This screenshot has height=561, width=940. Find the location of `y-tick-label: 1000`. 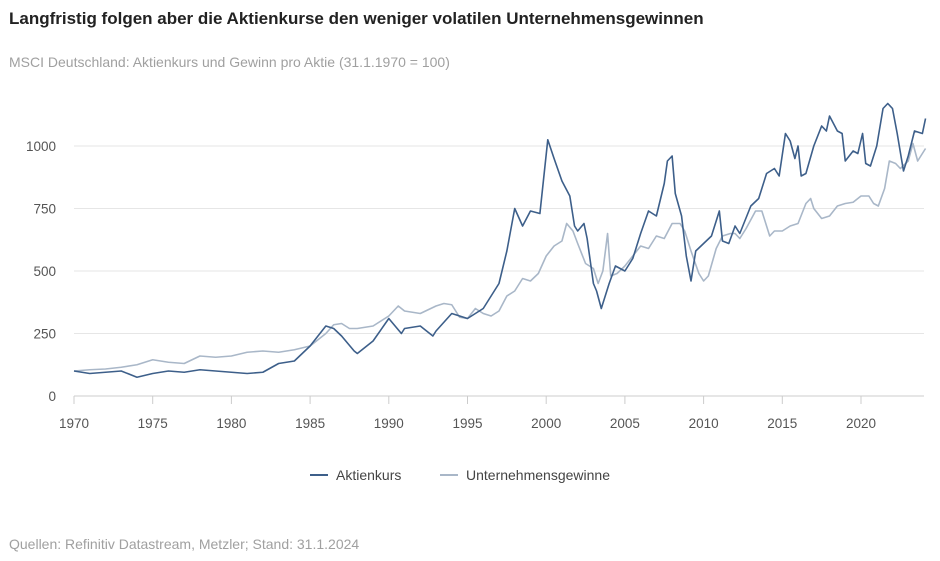

y-tick-label: 1000 is located at coordinates (41, 146).